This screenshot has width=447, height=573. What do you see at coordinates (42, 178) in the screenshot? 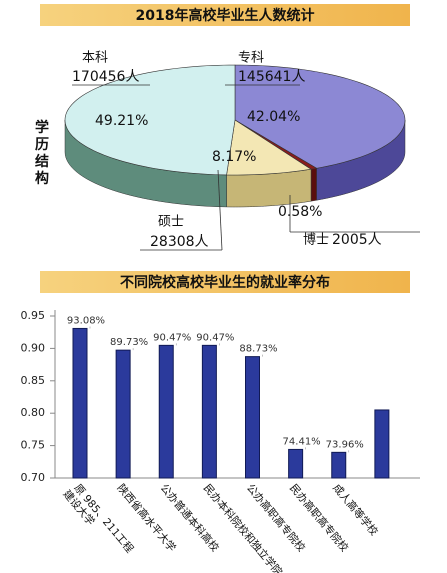
I see `side-label-char: 构` at bounding box center [42, 178].